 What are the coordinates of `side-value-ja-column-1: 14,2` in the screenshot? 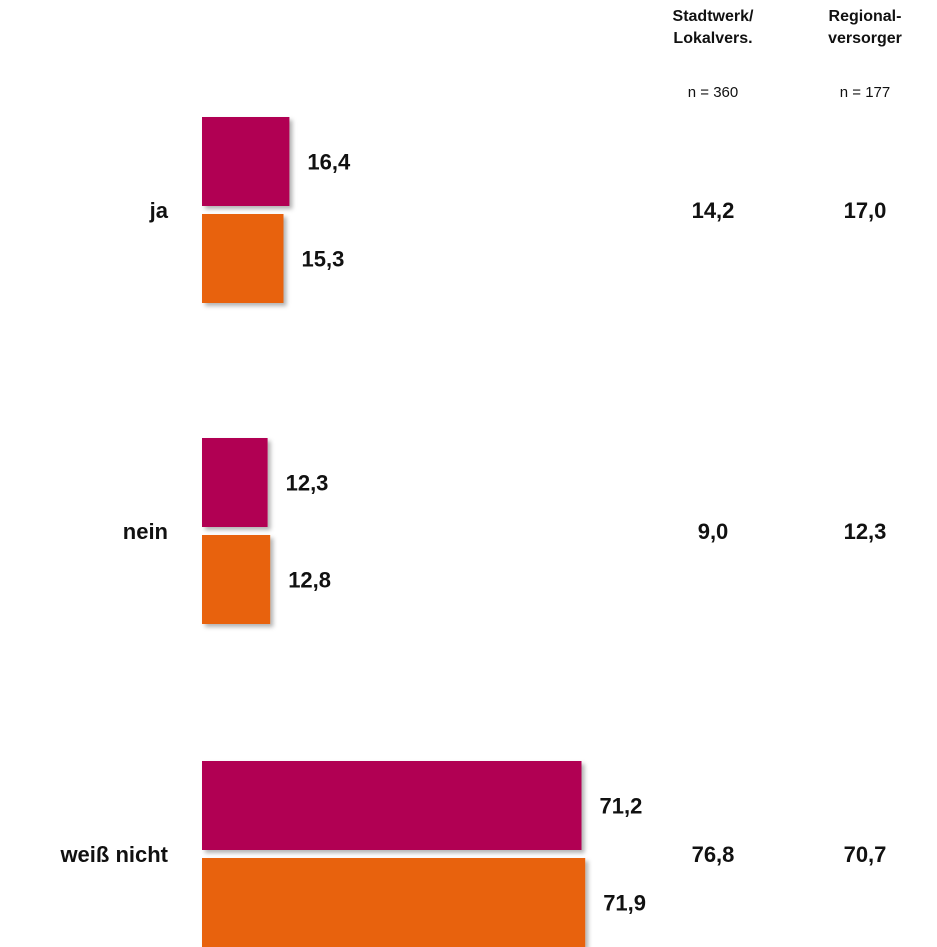 It's located at (713, 210).